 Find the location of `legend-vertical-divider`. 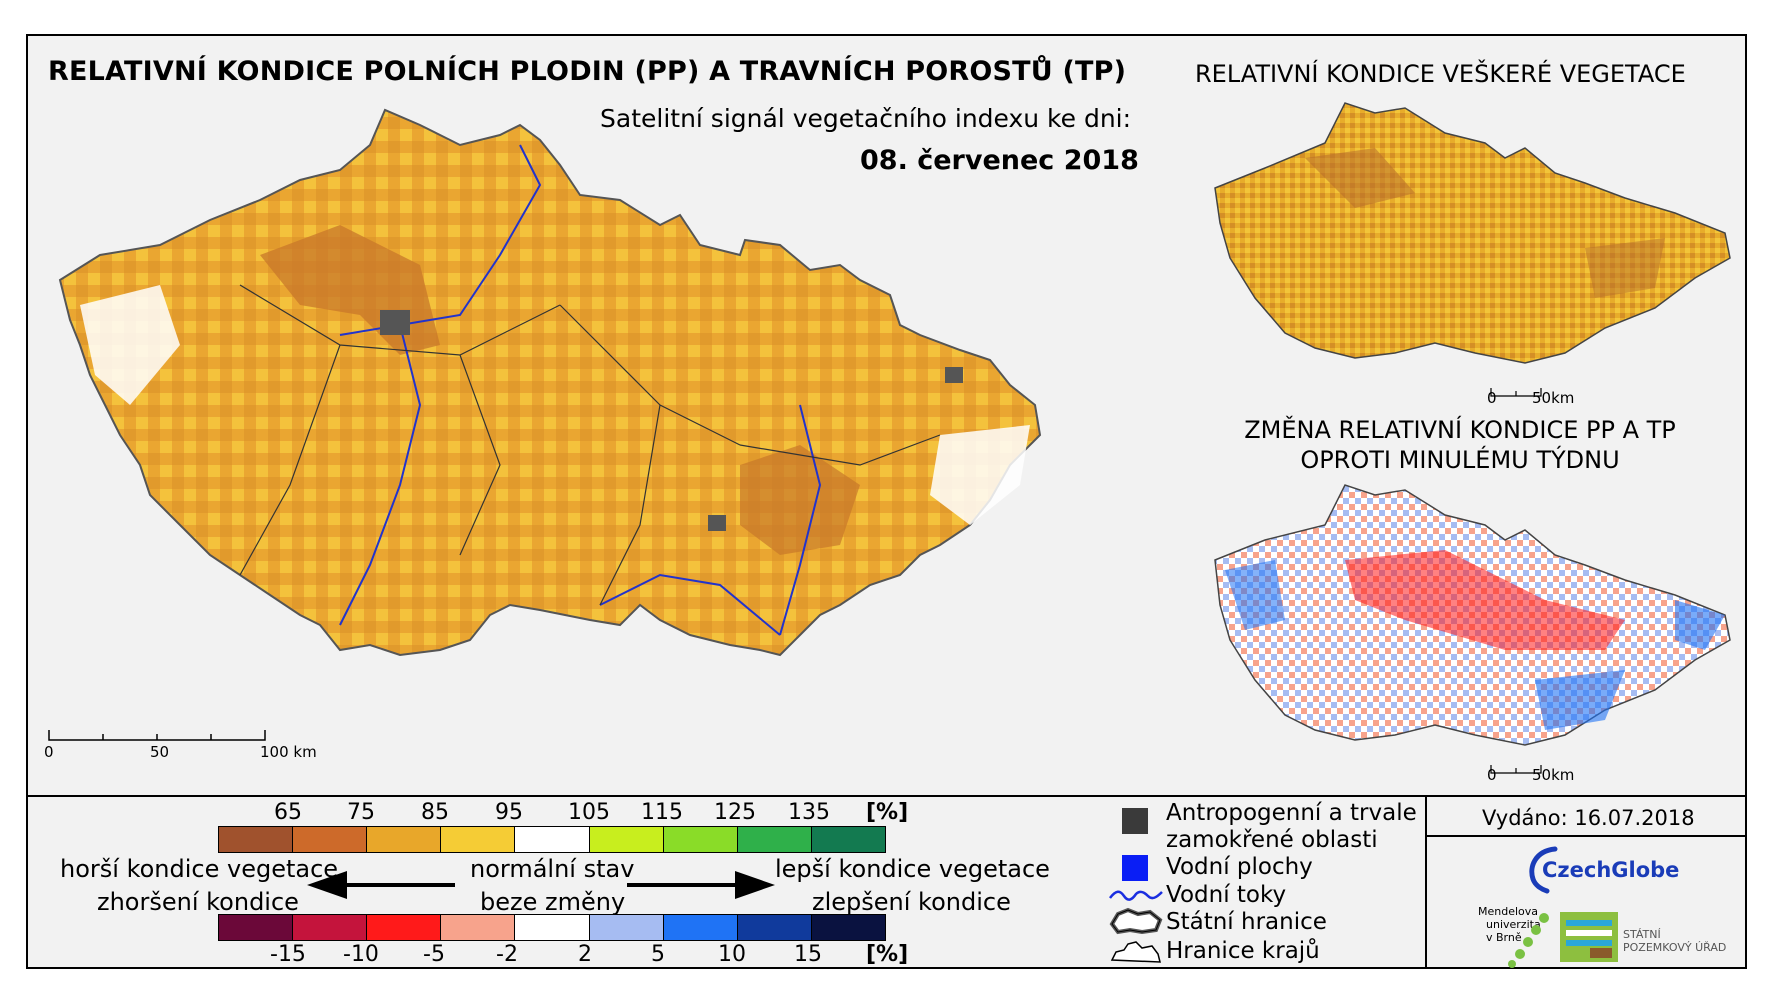

legend-vertical-divider is located at coordinates (1426, 883).